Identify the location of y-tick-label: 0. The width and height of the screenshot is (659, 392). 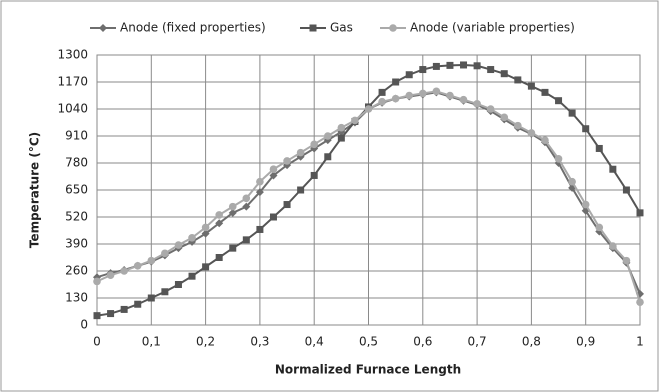
(84, 325).